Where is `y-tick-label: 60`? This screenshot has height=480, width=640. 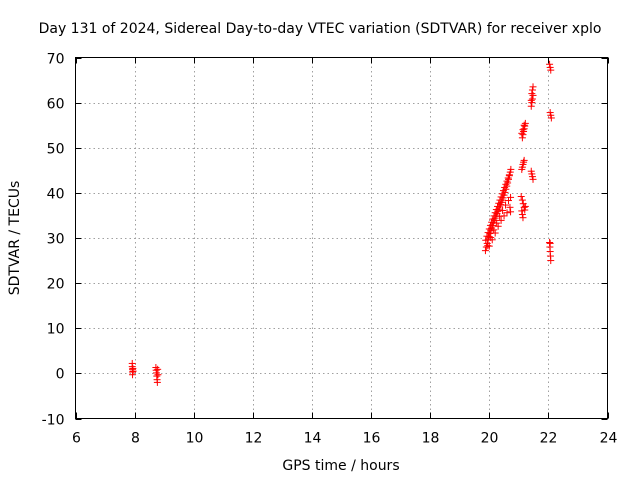
y-tick-label: 60 is located at coordinates (56, 105).